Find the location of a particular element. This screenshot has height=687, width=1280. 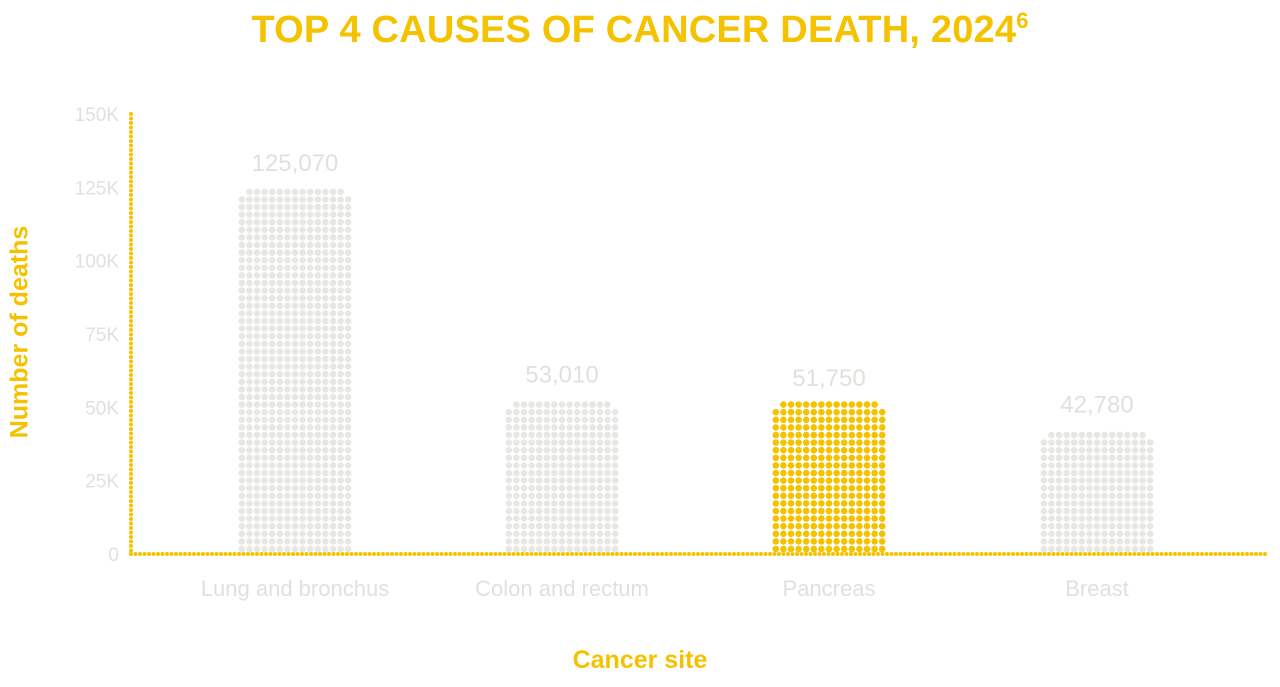

y-tick-label: 100K is located at coordinates (97, 262).